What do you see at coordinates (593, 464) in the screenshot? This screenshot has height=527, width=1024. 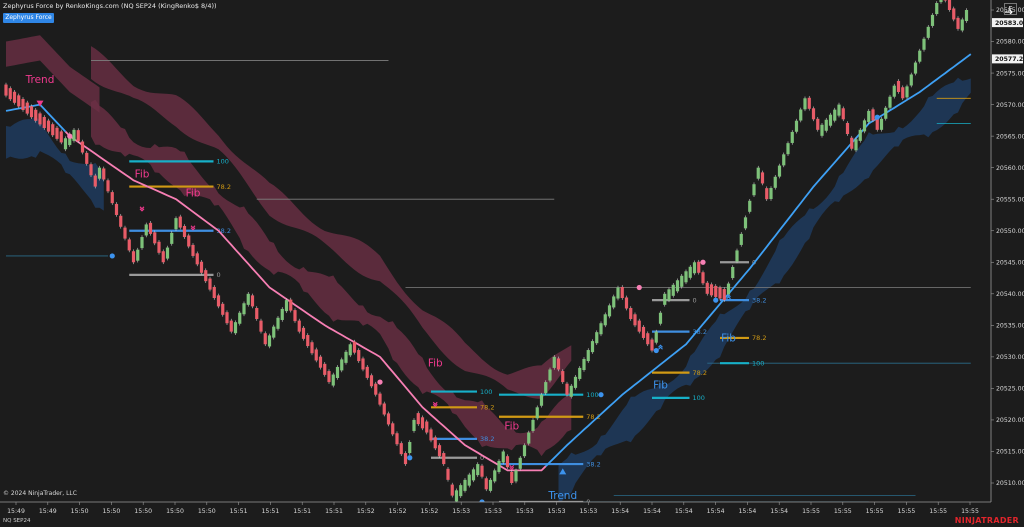 I see `fib-level-label: 38.2` at bounding box center [593, 464].